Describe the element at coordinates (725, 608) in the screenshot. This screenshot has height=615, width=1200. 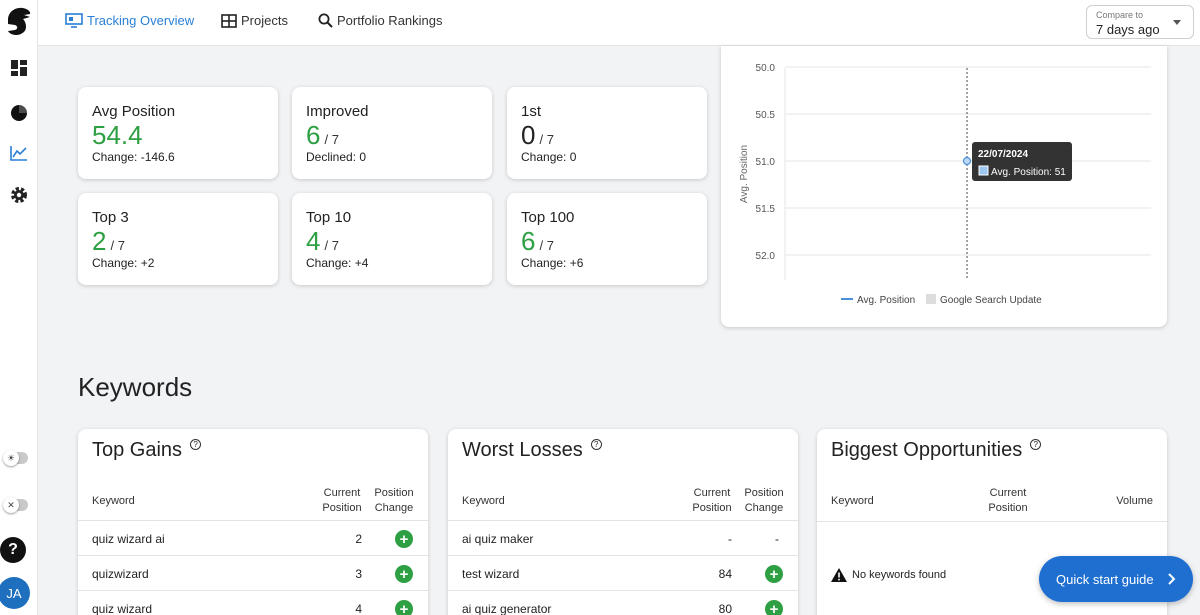
I see `position-cell: 80` at that location.